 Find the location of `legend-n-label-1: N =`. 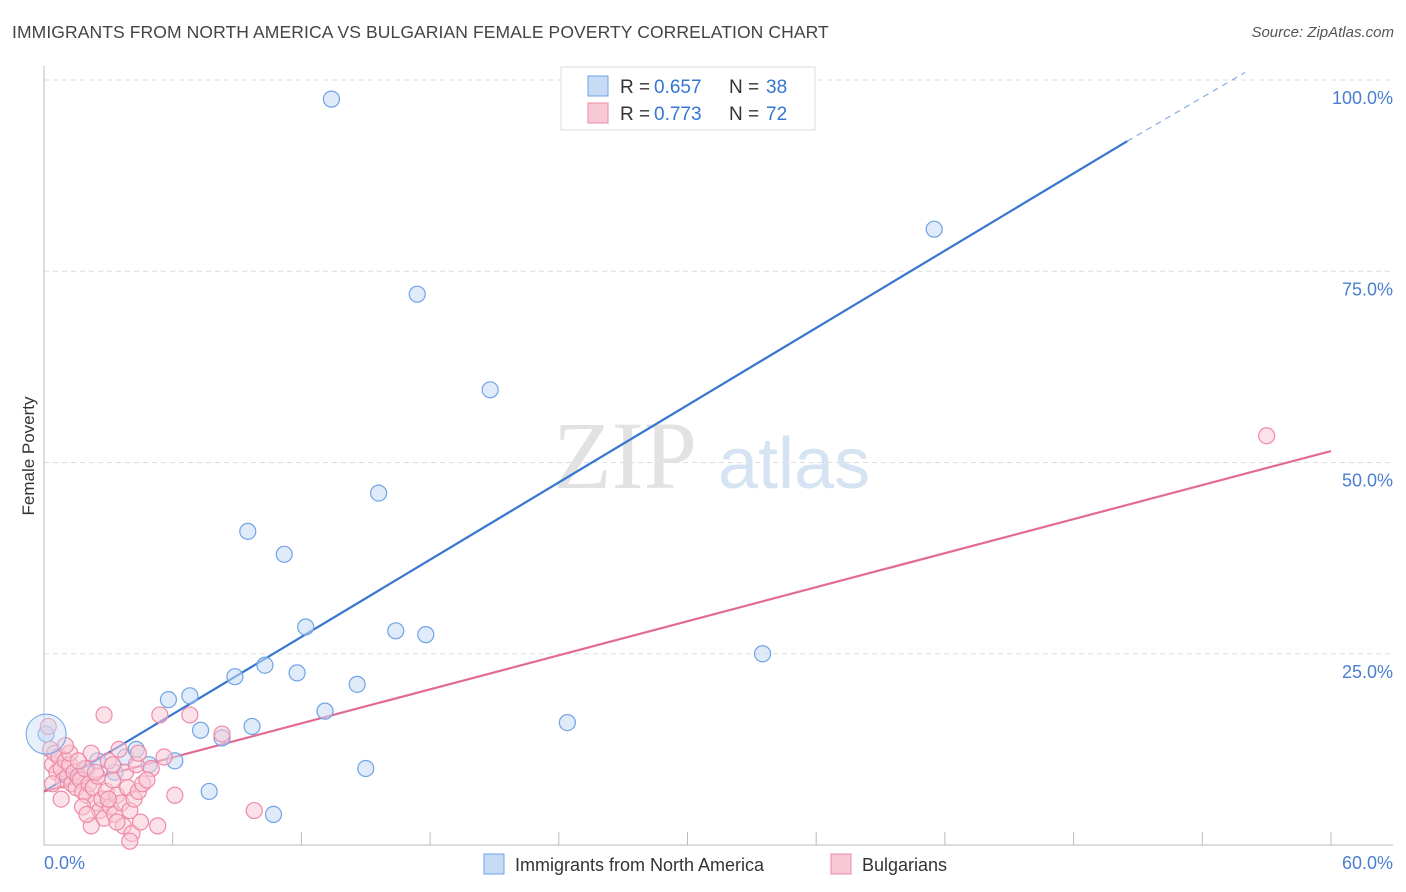

legend-n-label-1: N = is located at coordinates (744, 114).